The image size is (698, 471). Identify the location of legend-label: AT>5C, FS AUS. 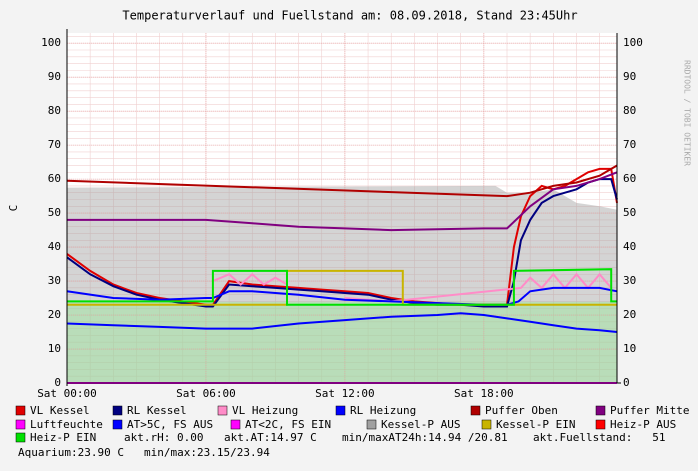
(170, 424).